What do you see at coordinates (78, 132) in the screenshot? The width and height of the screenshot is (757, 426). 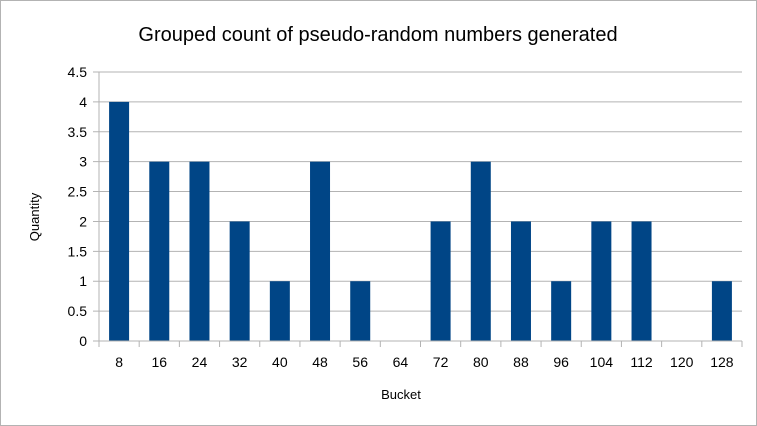 I see `y-tick-label: 3.5` at bounding box center [78, 132].